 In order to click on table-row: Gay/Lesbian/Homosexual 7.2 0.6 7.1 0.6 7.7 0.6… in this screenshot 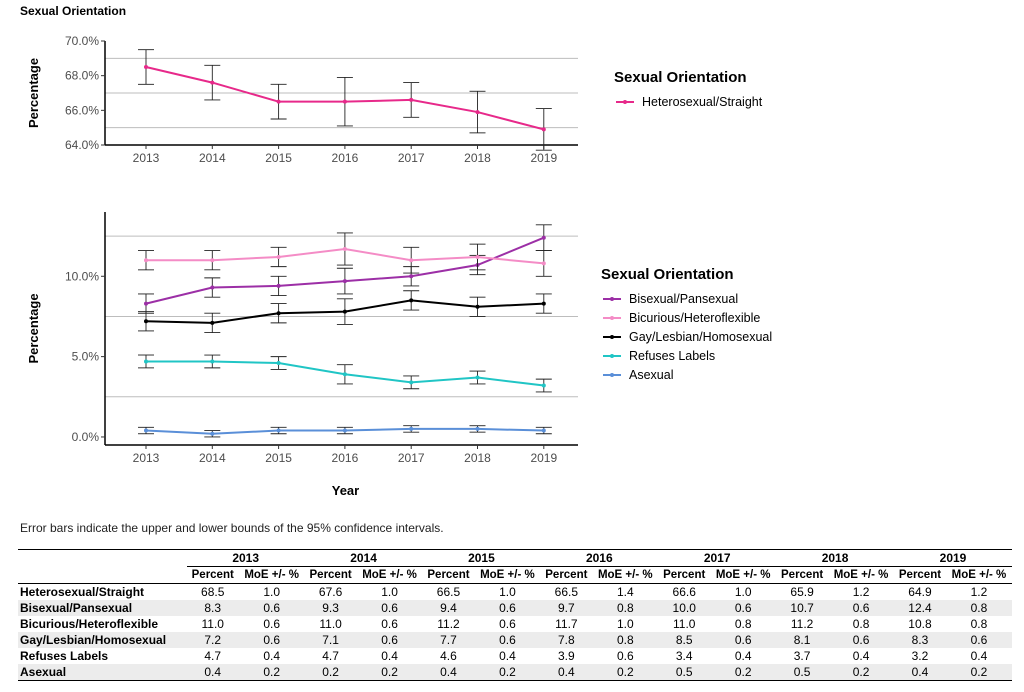, I will do `click(515, 640)`.